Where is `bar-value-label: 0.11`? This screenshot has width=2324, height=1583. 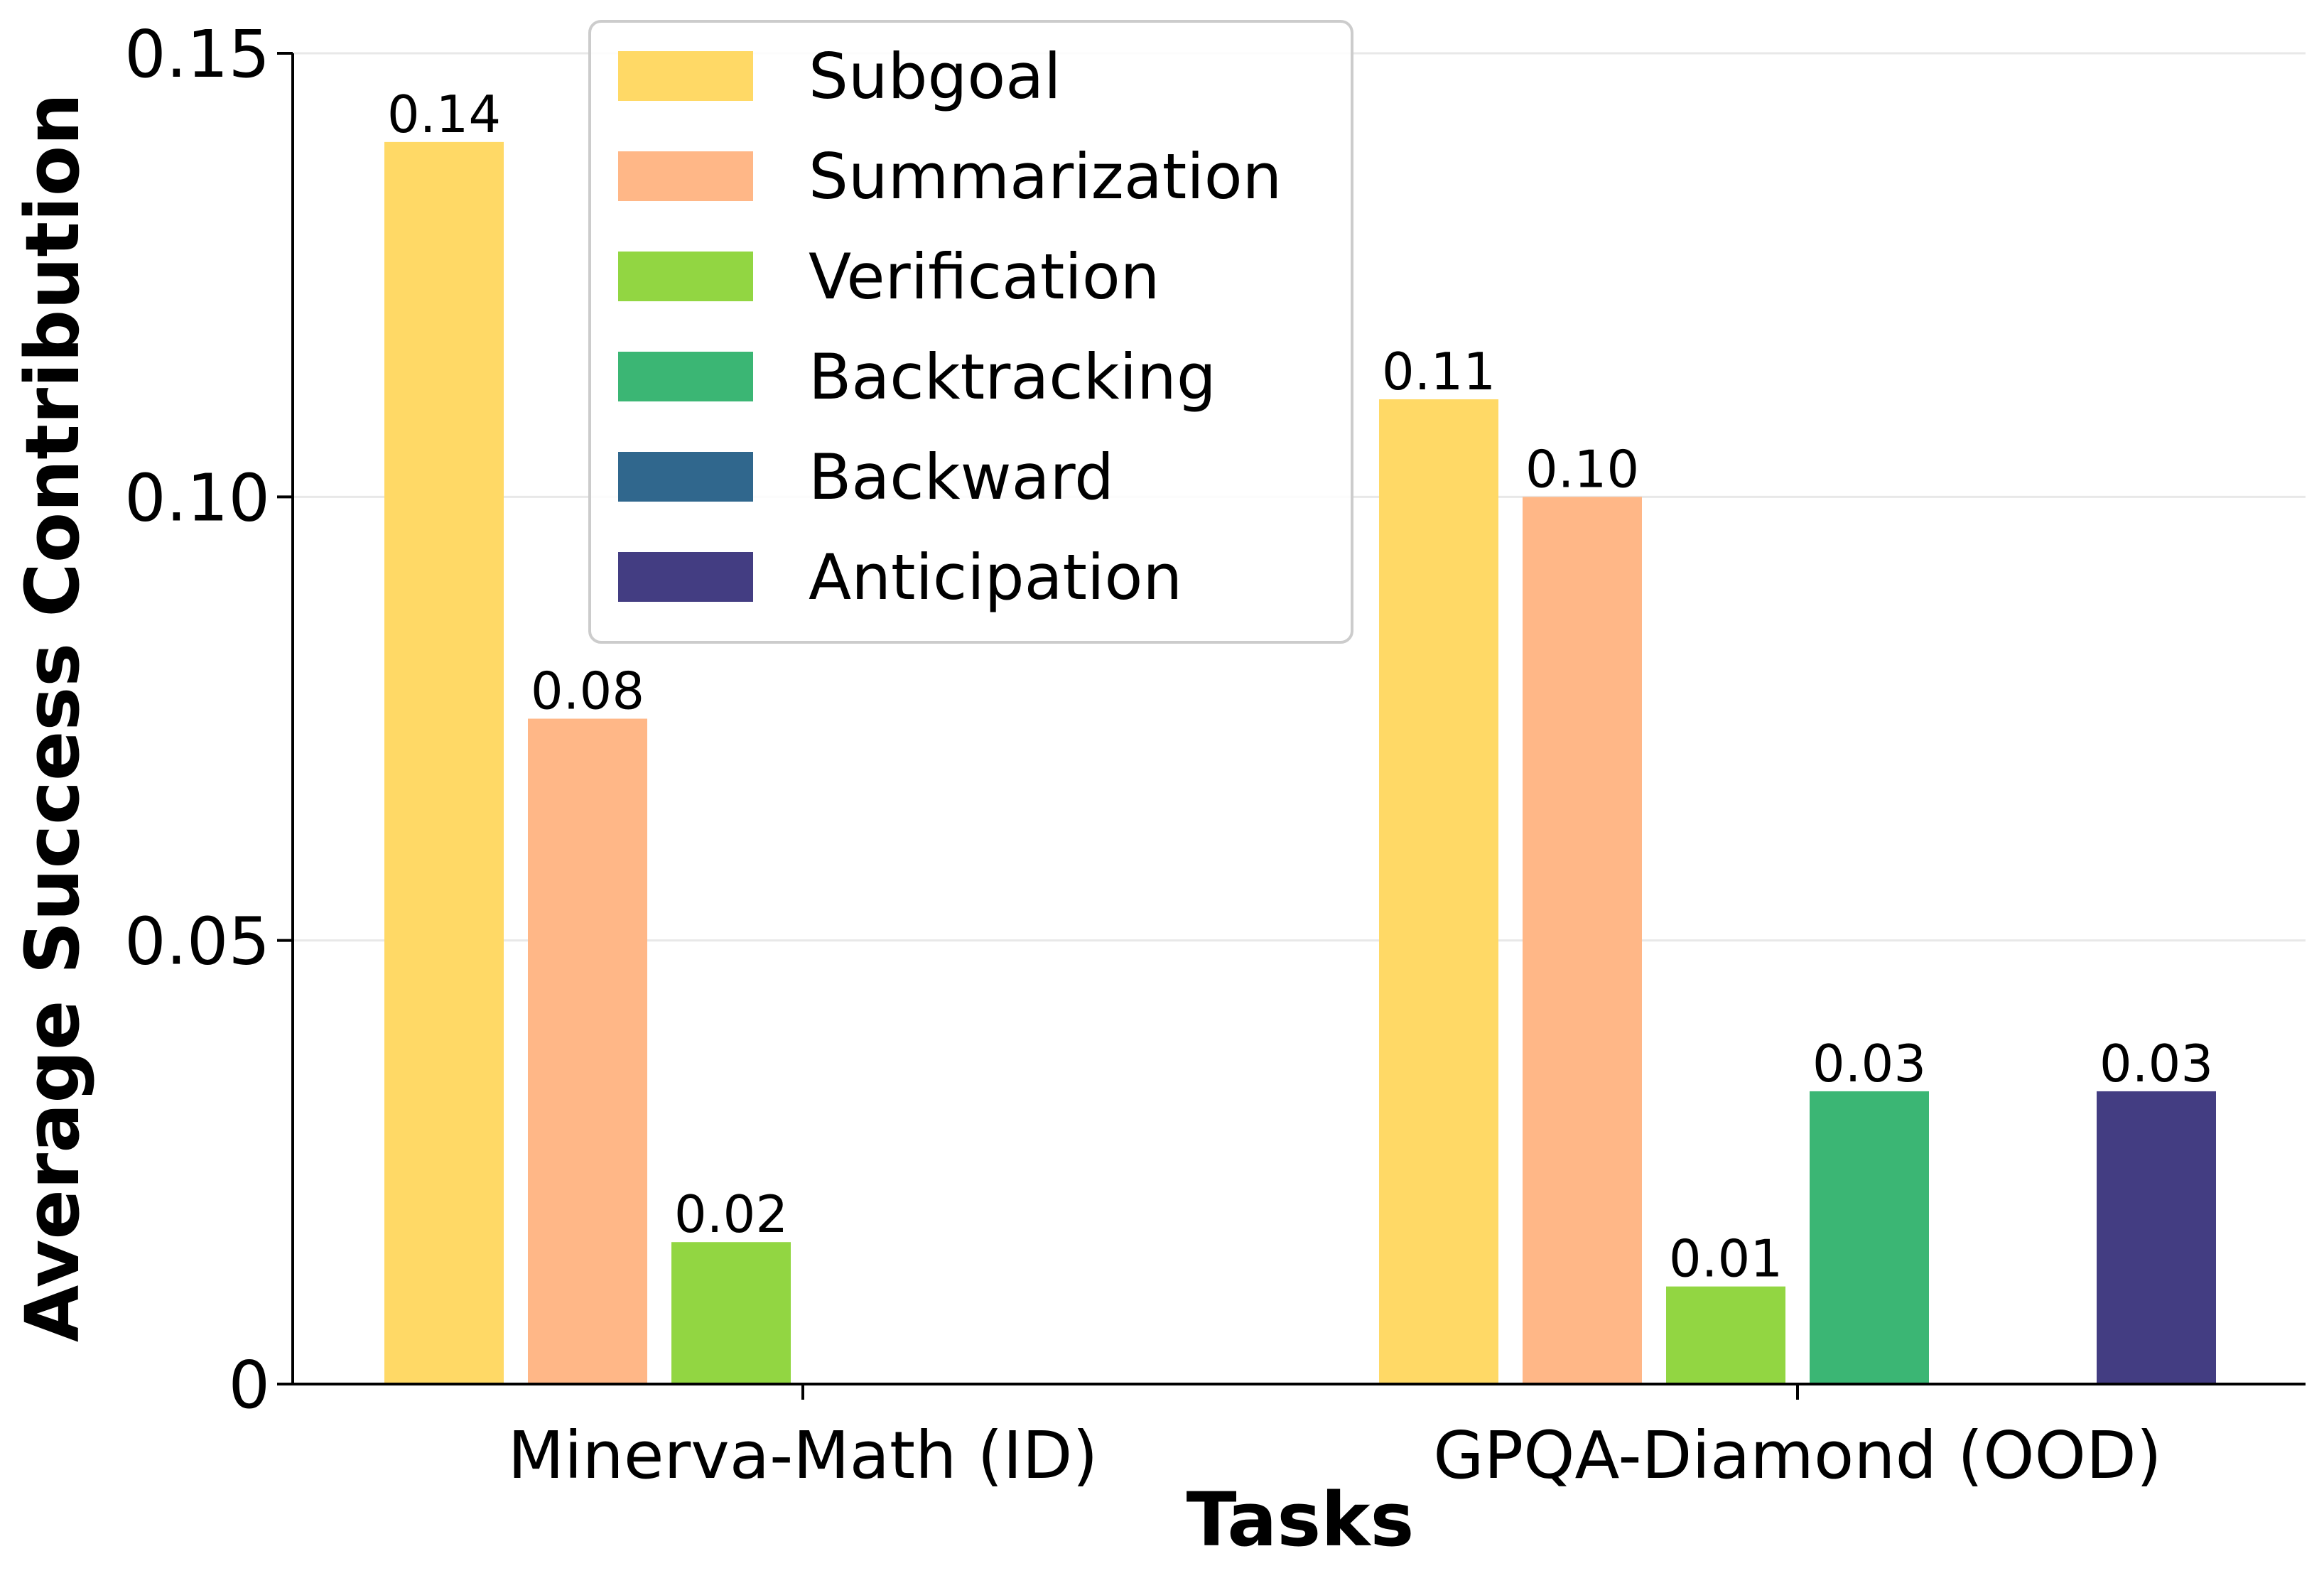 bar-value-label: 0.11 is located at coordinates (1439, 371).